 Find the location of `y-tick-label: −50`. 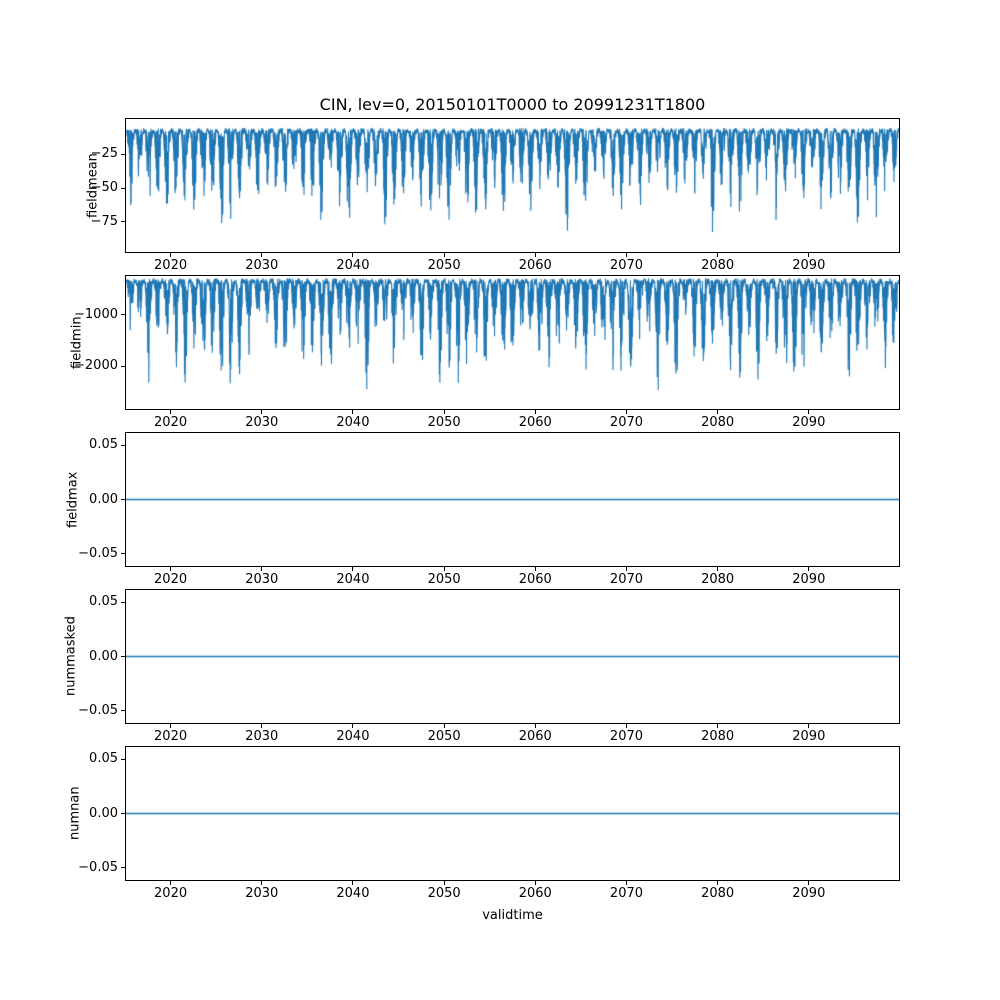

y-tick-label: −50 is located at coordinates (104, 188).